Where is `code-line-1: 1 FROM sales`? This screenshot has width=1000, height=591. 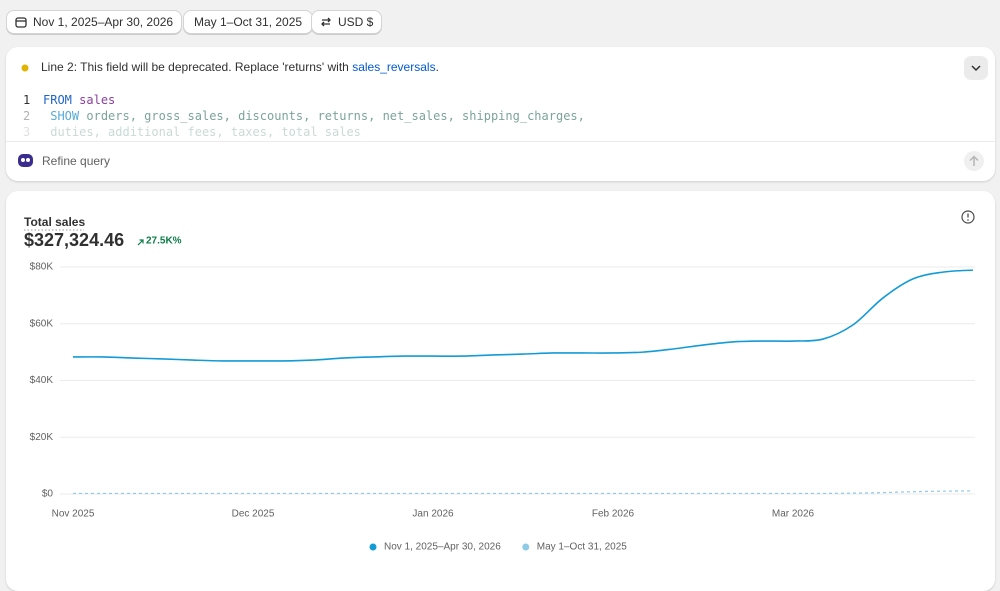
code-line-1: 1 FROM sales is located at coordinates (69, 100).